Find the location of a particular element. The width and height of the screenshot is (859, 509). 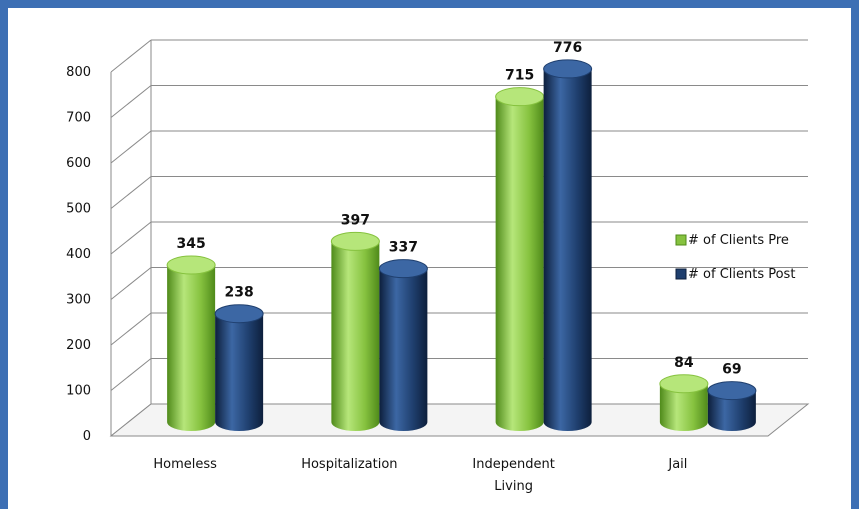

y-tick-label: 400 is located at coordinates (78, 254).